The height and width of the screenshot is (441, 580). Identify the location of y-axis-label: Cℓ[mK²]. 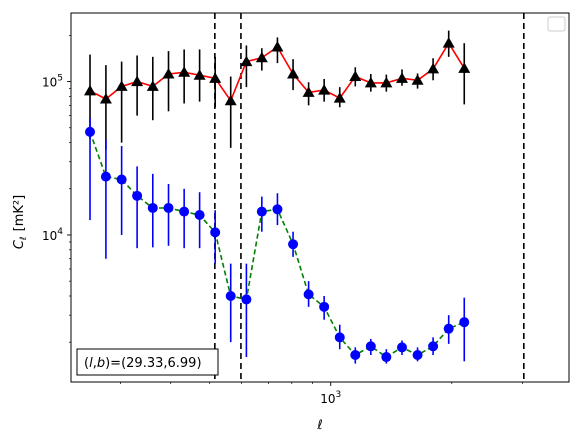
(20, 222).